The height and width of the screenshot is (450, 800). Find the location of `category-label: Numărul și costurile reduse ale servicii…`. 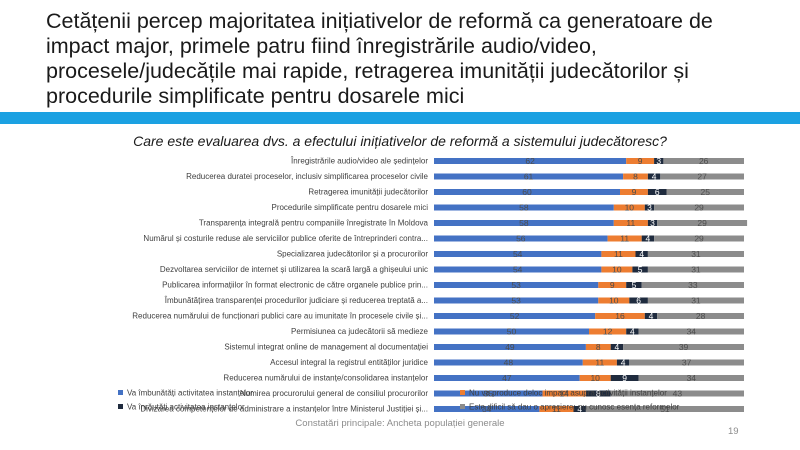

category-label: Numărul și costurile reduse ale servicii… is located at coordinates (285, 238).